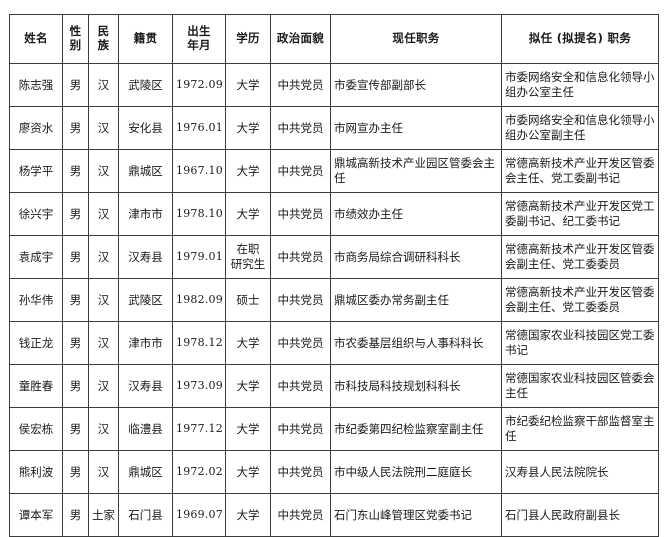 The width and height of the screenshot is (666, 537). Describe the element at coordinates (416, 472) in the screenshot. I see `cell-current-position: 市中级人民法院刑二庭庭长` at that location.